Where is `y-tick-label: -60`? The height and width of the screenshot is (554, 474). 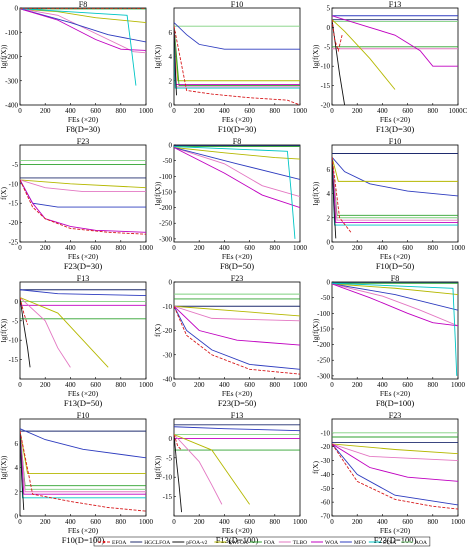 y-tick-label: -60 is located at coordinates (326, 503).